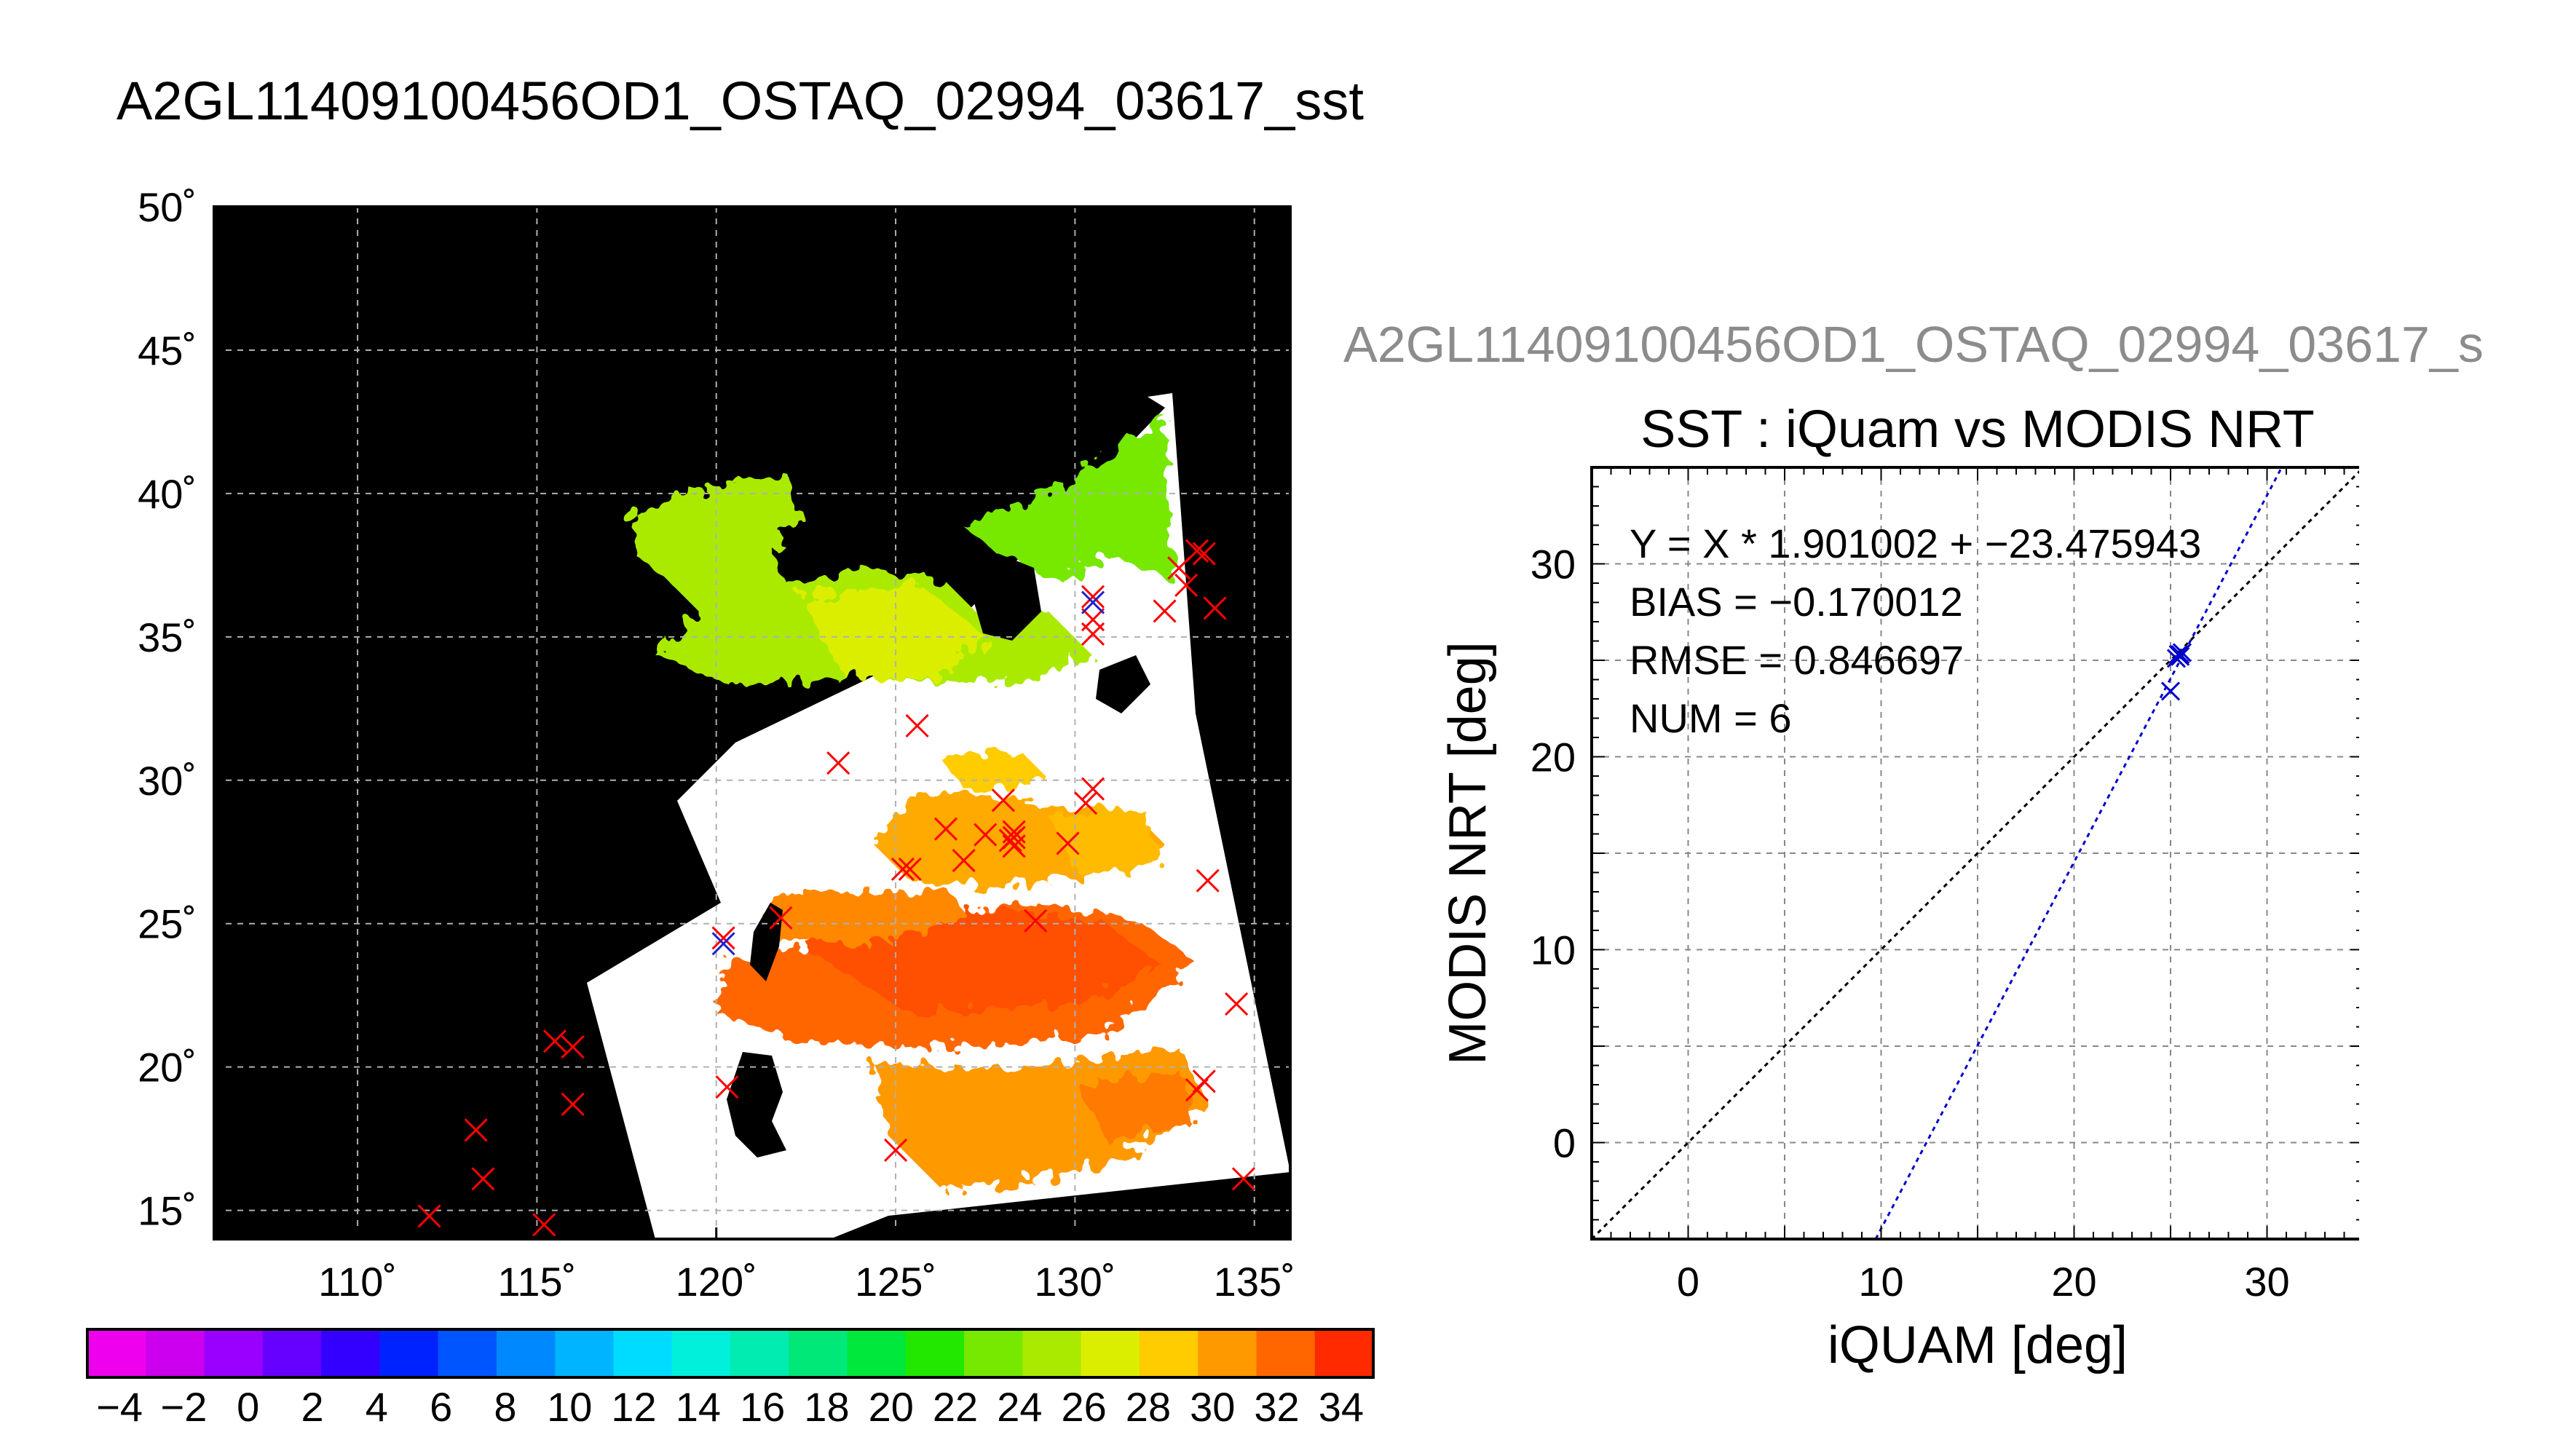 This screenshot has height=1456, width=2555. I want to click on regression-line, so click(2078, 853).